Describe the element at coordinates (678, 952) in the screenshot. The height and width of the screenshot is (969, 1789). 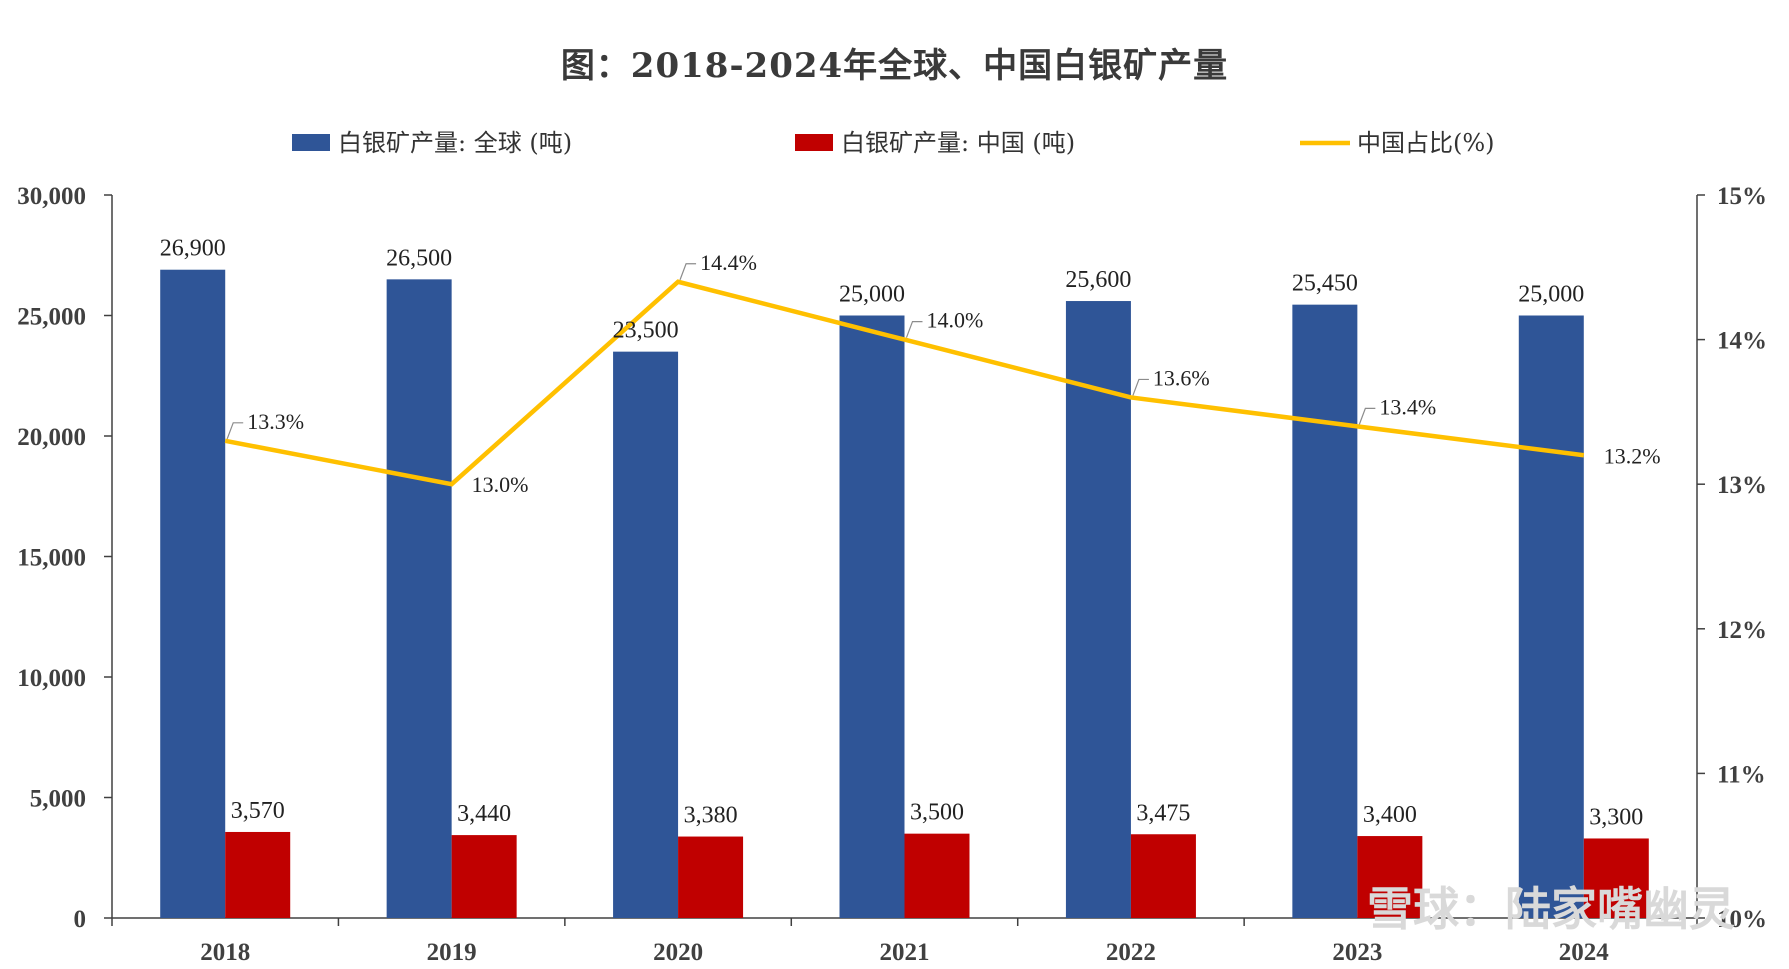
I see `x-tick-label: 2020` at that location.